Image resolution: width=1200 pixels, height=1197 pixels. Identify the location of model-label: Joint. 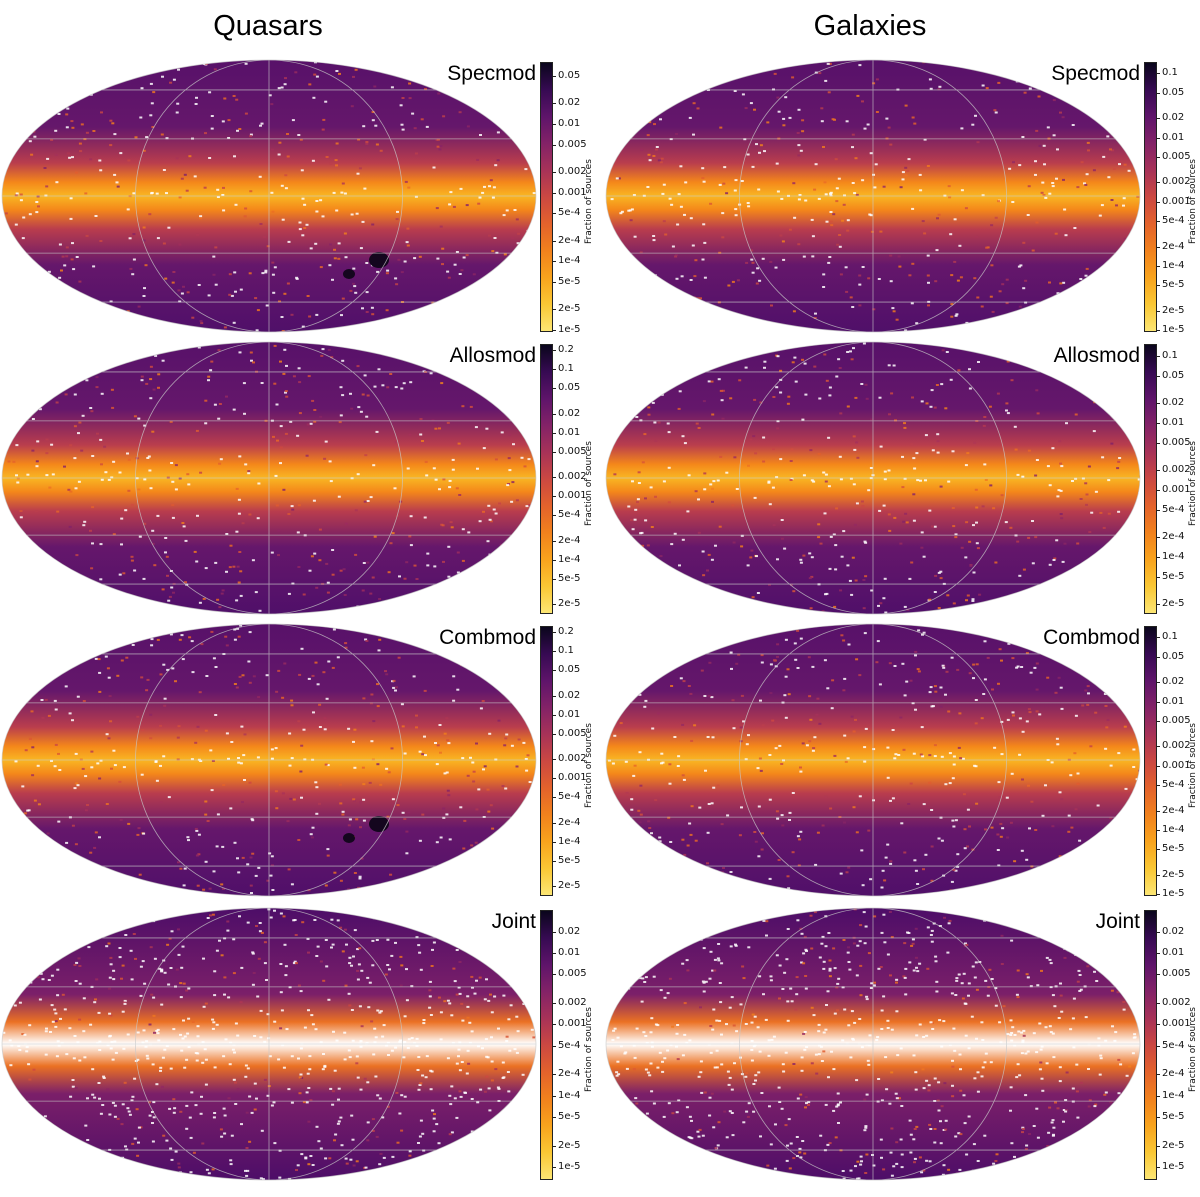
(513, 921).